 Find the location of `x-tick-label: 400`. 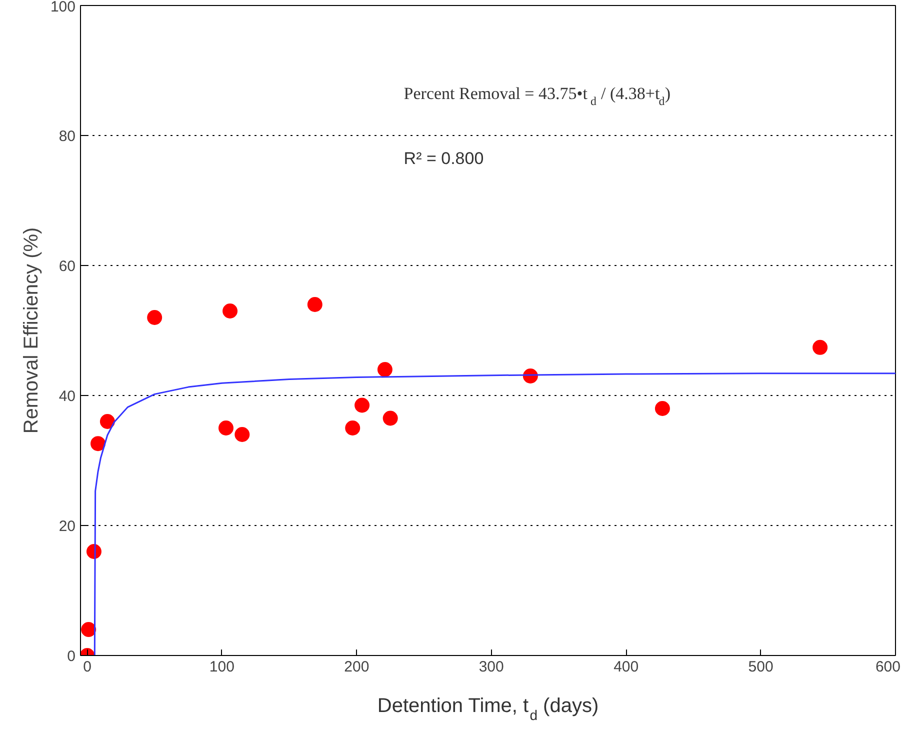

x-tick-label: 400 is located at coordinates (626, 667).